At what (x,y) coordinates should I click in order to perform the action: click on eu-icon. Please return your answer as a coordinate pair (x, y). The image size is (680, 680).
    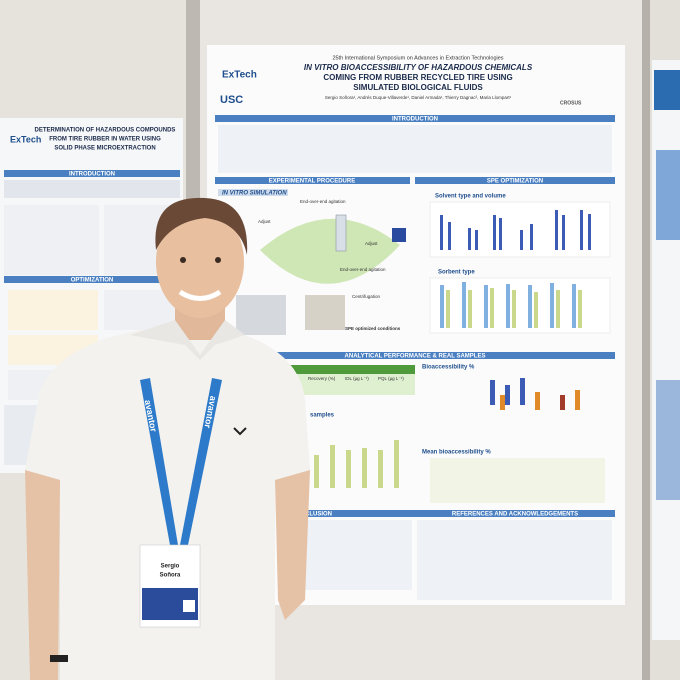
    Looking at the image, I should click on (399, 235).